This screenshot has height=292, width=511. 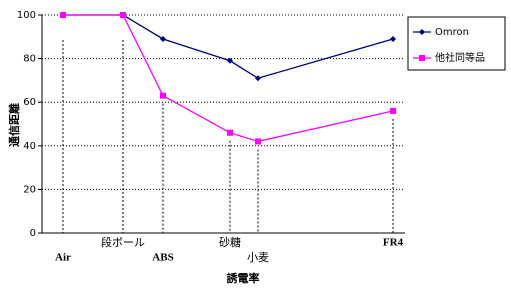 I want to click on y-tick-label: 60, so click(x=29, y=102).